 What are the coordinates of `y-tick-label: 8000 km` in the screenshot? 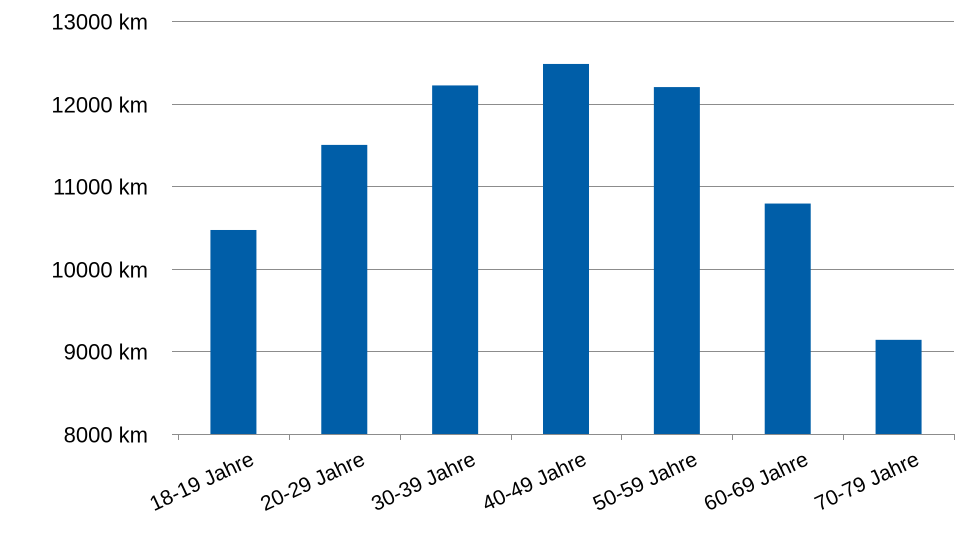 It's located at (106, 435).